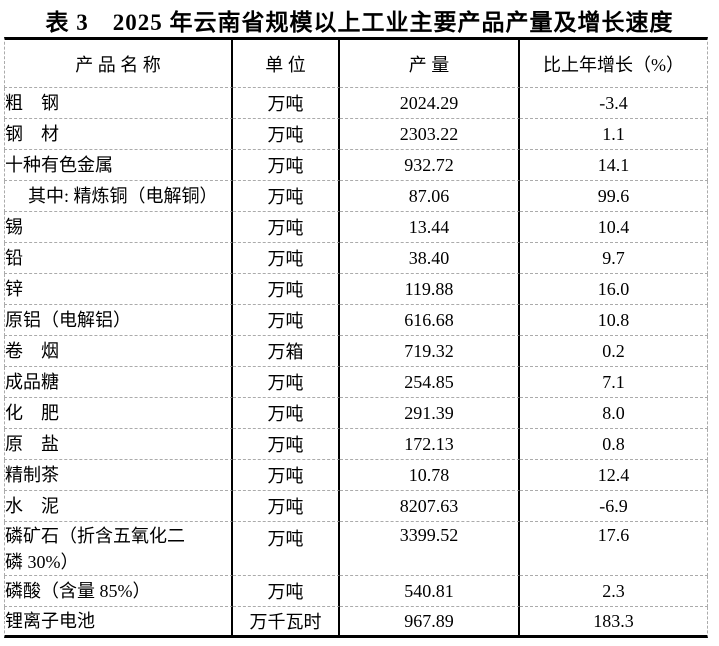 This screenshot has width=719, height=646. Describe the element at coordinates (286, 62) in the screenshot. I see `column-header-unit: 单 位` at that location.